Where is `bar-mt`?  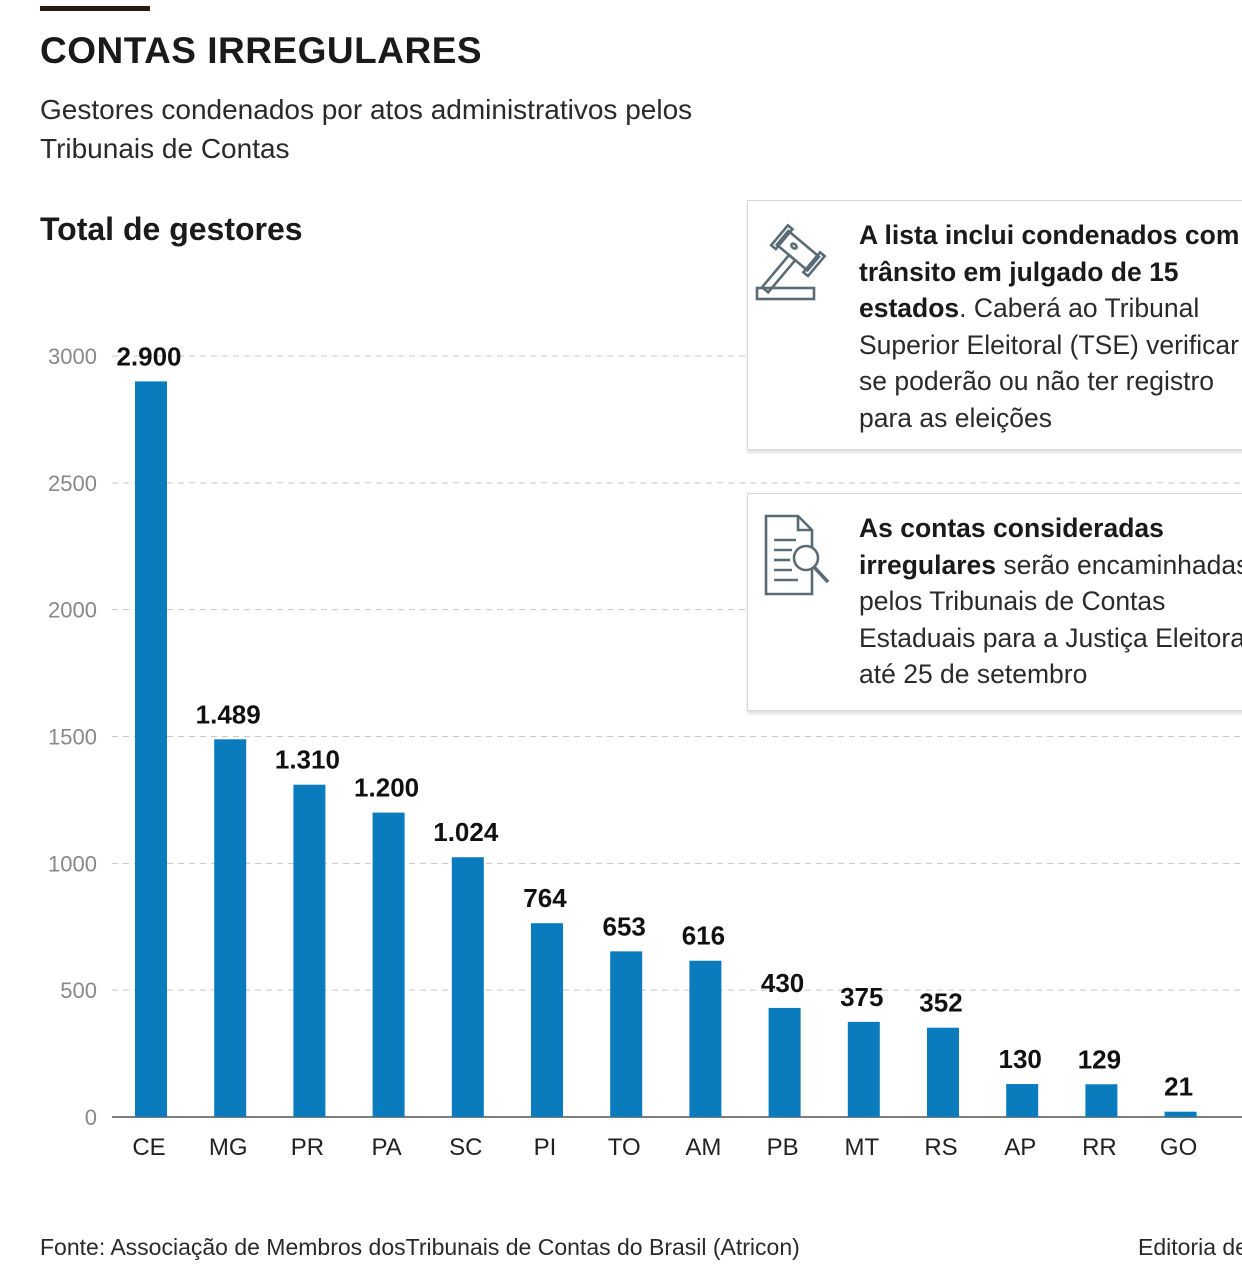 bar-mt is located at coordinates (863, 1069).